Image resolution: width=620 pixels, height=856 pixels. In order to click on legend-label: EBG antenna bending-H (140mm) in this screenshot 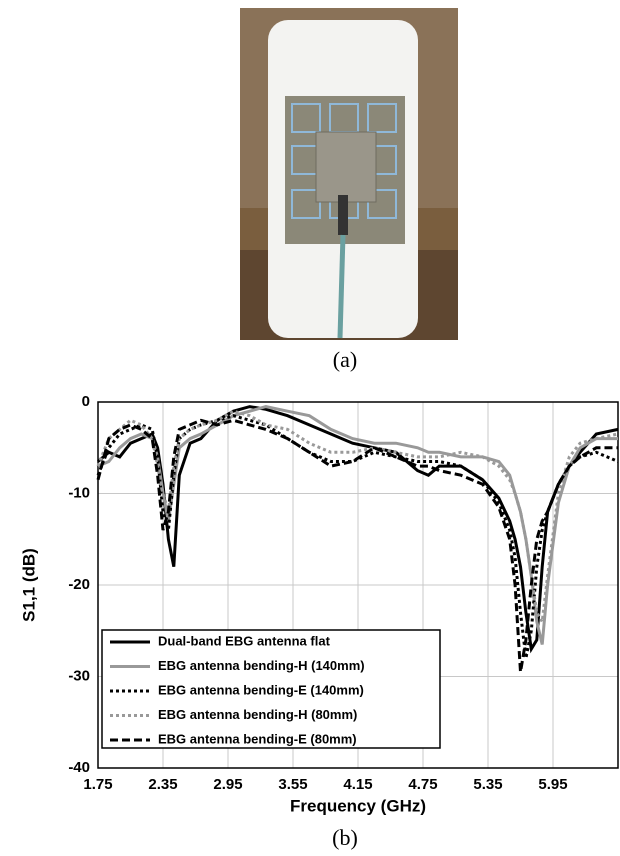, I will do `click(261, 665)`.